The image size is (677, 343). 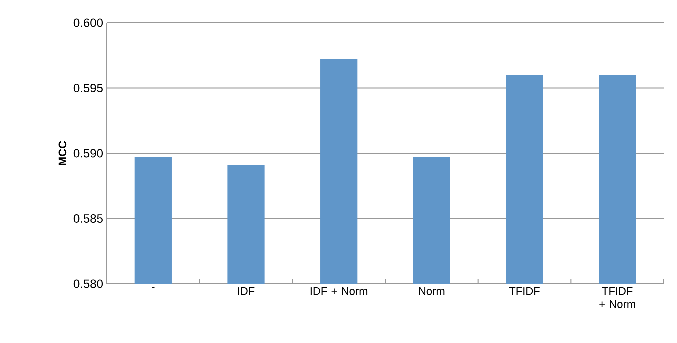 What do you see at coordinates (432, 292) in the screenshot?
I see `x-tick-label: Norm` at bounding box center [432, 292].